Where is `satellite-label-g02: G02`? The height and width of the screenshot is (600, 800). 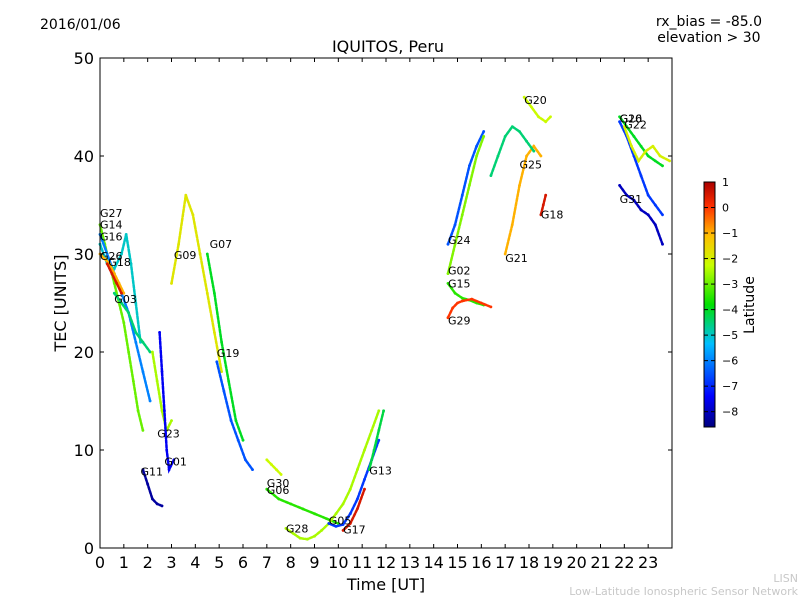 satellite-label-g02: G02 is located at coordinates (459, 271).